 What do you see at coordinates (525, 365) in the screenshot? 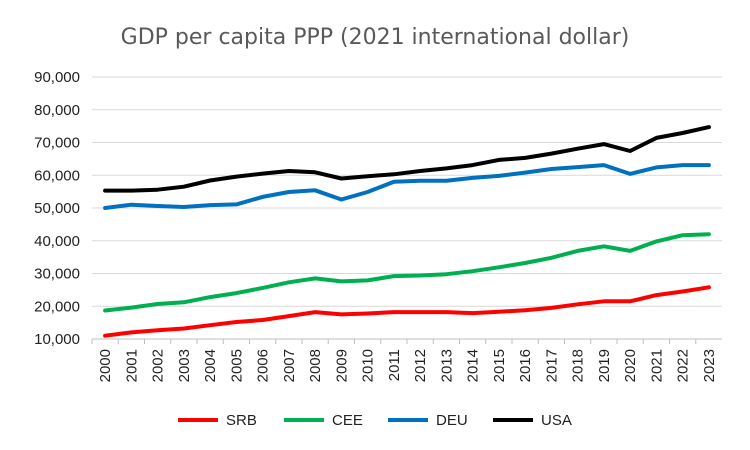
I see `x-tick-label: 2016` at bounding box center [525, 365].